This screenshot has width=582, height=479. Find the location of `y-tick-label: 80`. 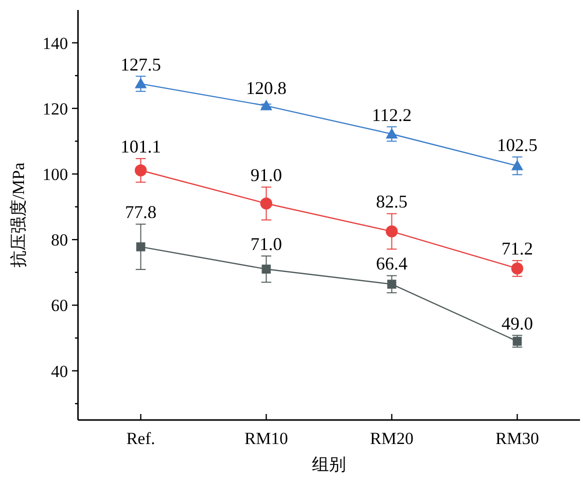

y-tick-label: 80 is located at coordinates (59, 240).